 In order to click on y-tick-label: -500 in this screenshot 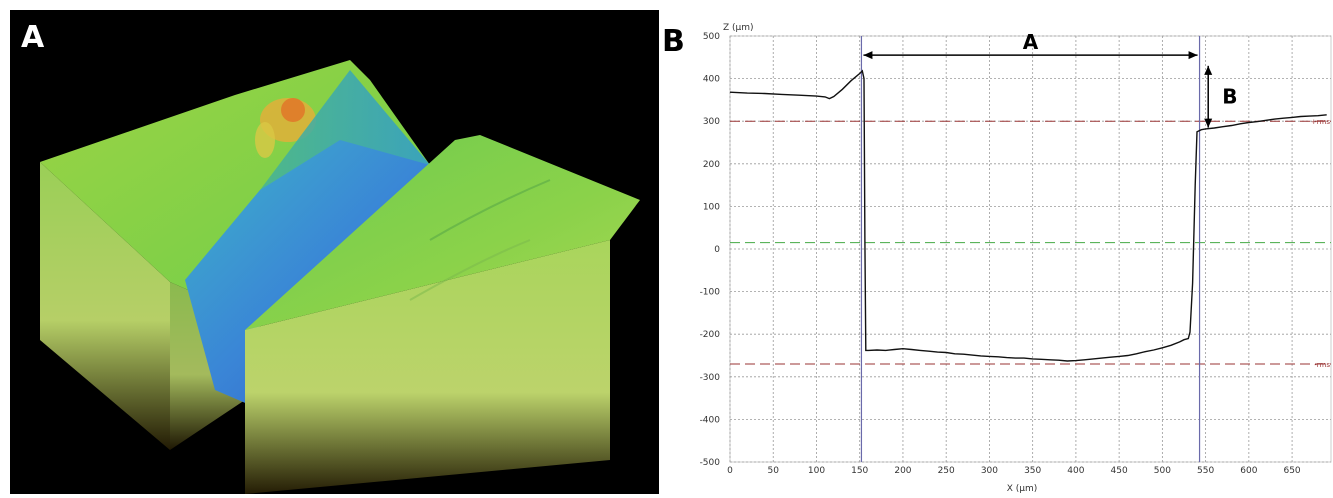, I will do `click(710, 463)`.